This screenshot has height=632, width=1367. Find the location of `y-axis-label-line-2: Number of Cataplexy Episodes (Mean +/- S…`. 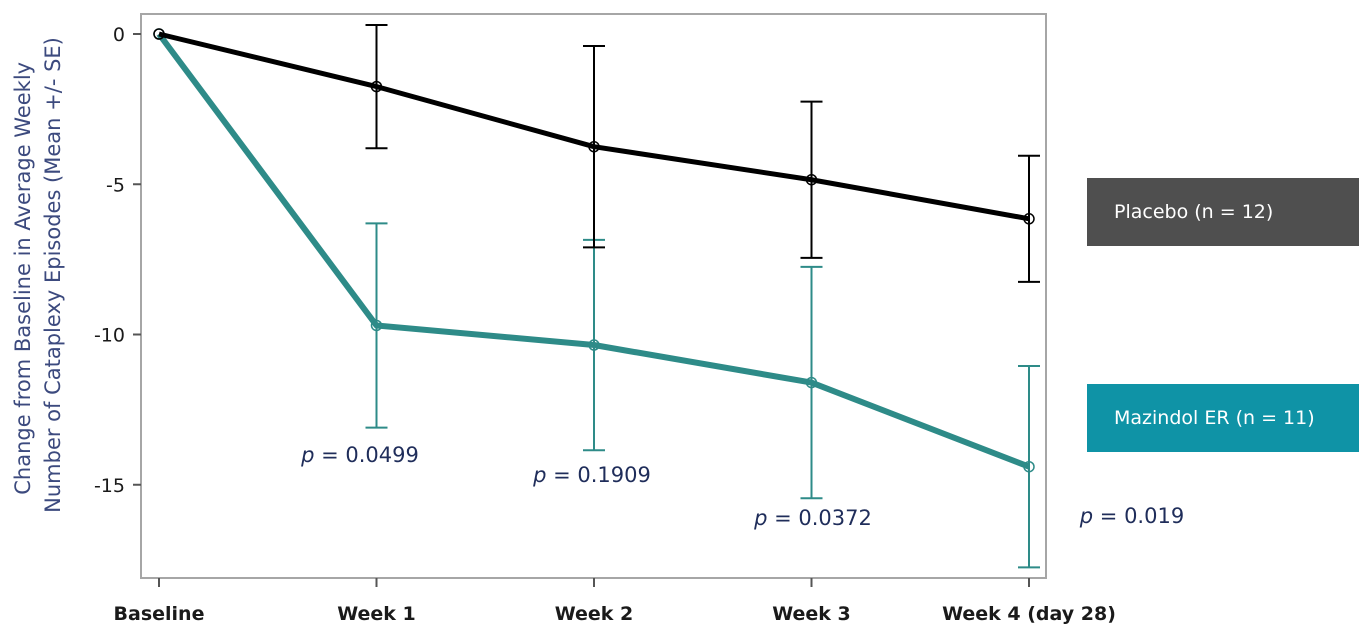

y-axis-label-line-2: Number of Cataplexy Episodes (Mean +/- S… is located at coordinates (53, 275).